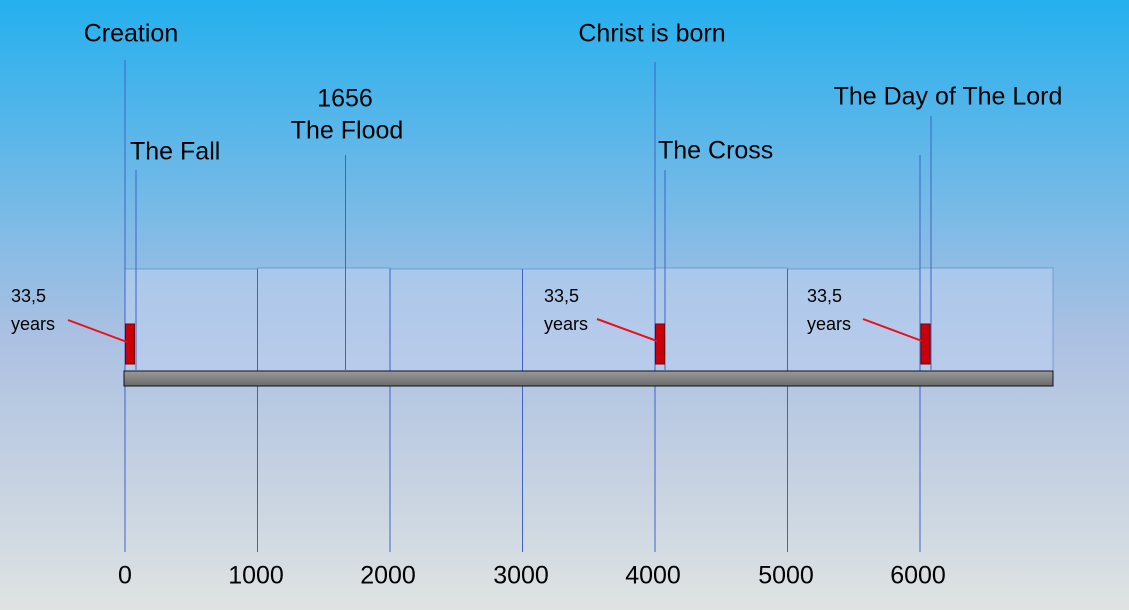 The width and height of the screenshot is (1129, 610). What do you see at coordinates (521, 576) in the screenshot?
I see `tick-label: 3000` at bounding box center [521, 576].